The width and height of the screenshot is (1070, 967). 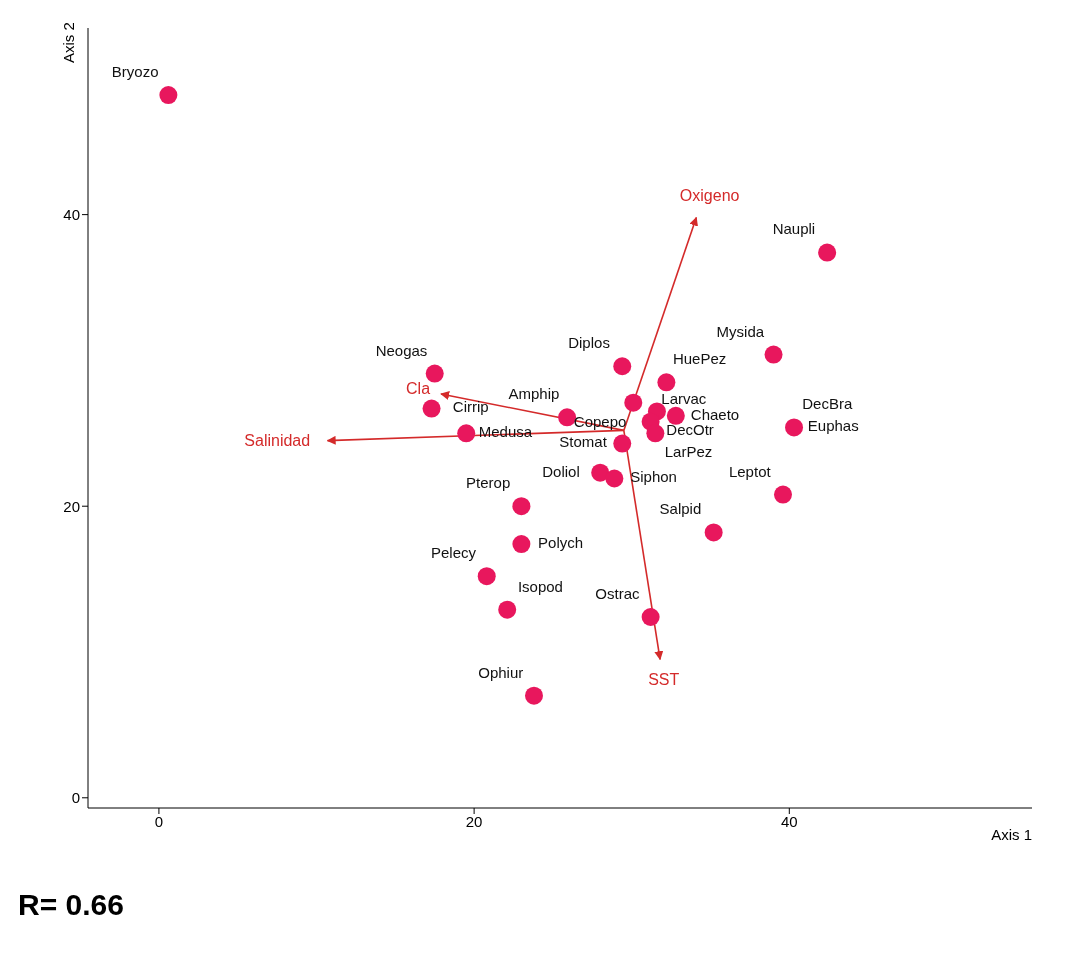 I want to click on annotation: Leptot, so click(x=750, y=471).